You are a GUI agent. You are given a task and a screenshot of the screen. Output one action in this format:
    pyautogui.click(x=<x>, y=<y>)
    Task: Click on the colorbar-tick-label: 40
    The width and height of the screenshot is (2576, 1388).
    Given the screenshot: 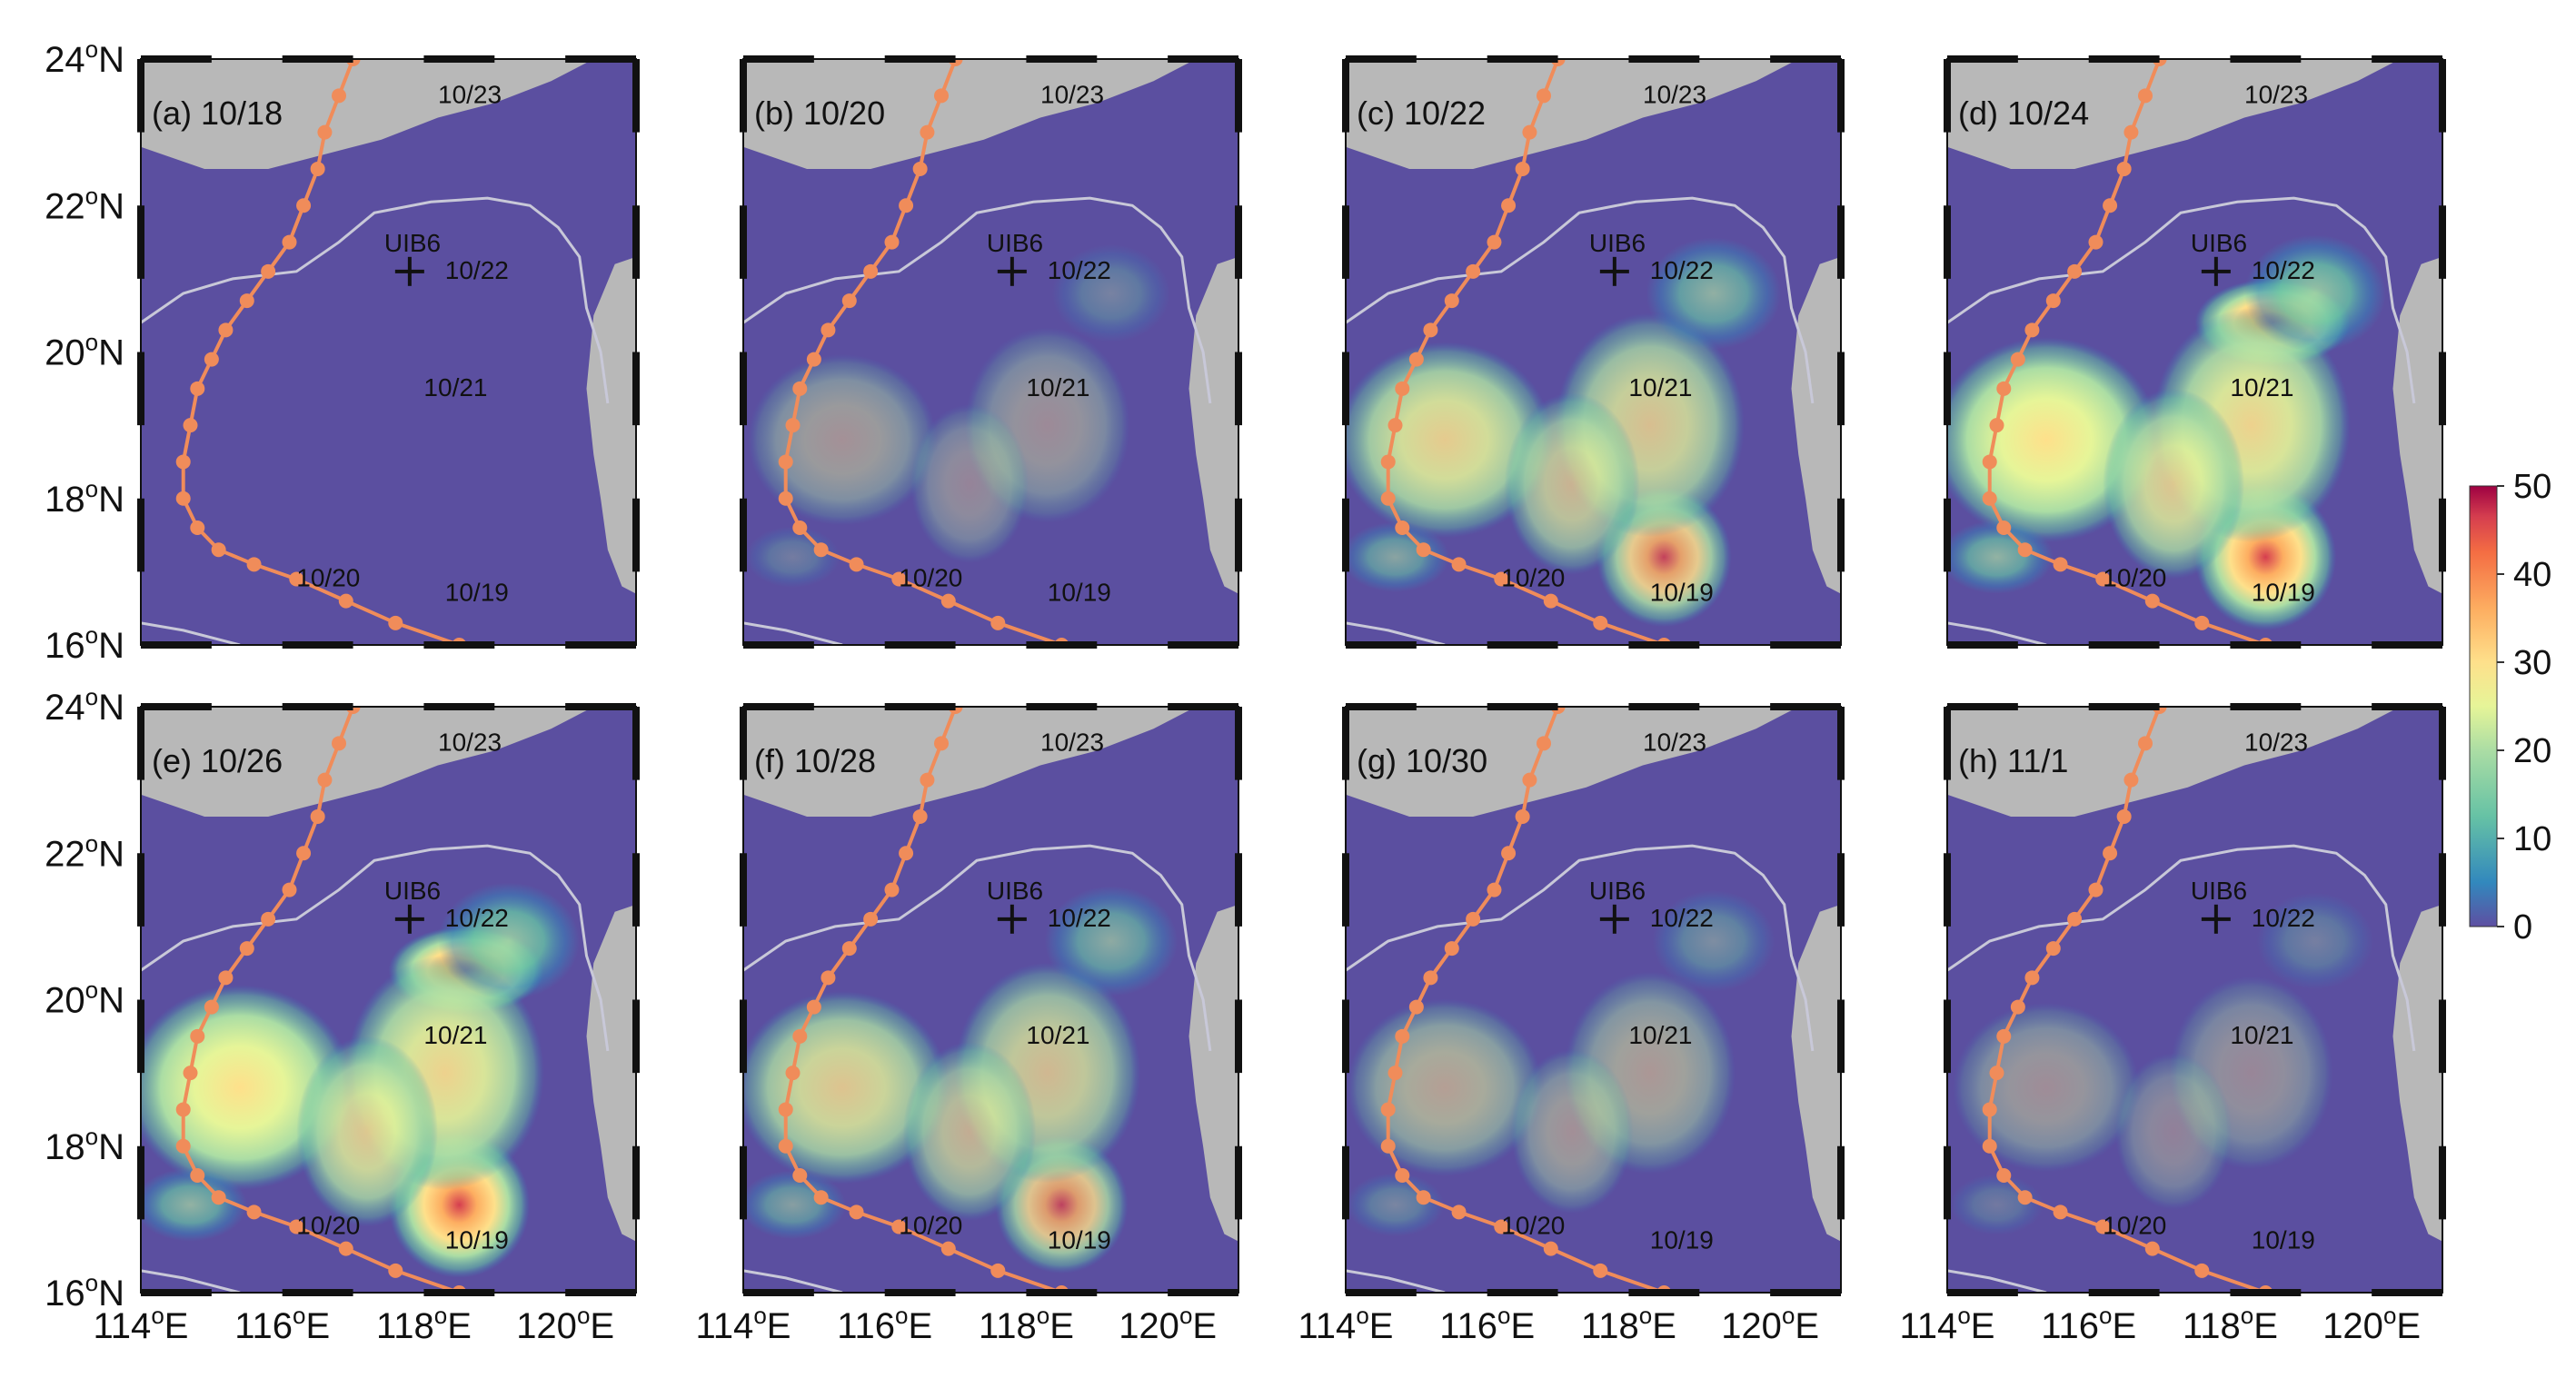 What is the action you would take?
    pyautogui.click(x=2532, y=575)
    